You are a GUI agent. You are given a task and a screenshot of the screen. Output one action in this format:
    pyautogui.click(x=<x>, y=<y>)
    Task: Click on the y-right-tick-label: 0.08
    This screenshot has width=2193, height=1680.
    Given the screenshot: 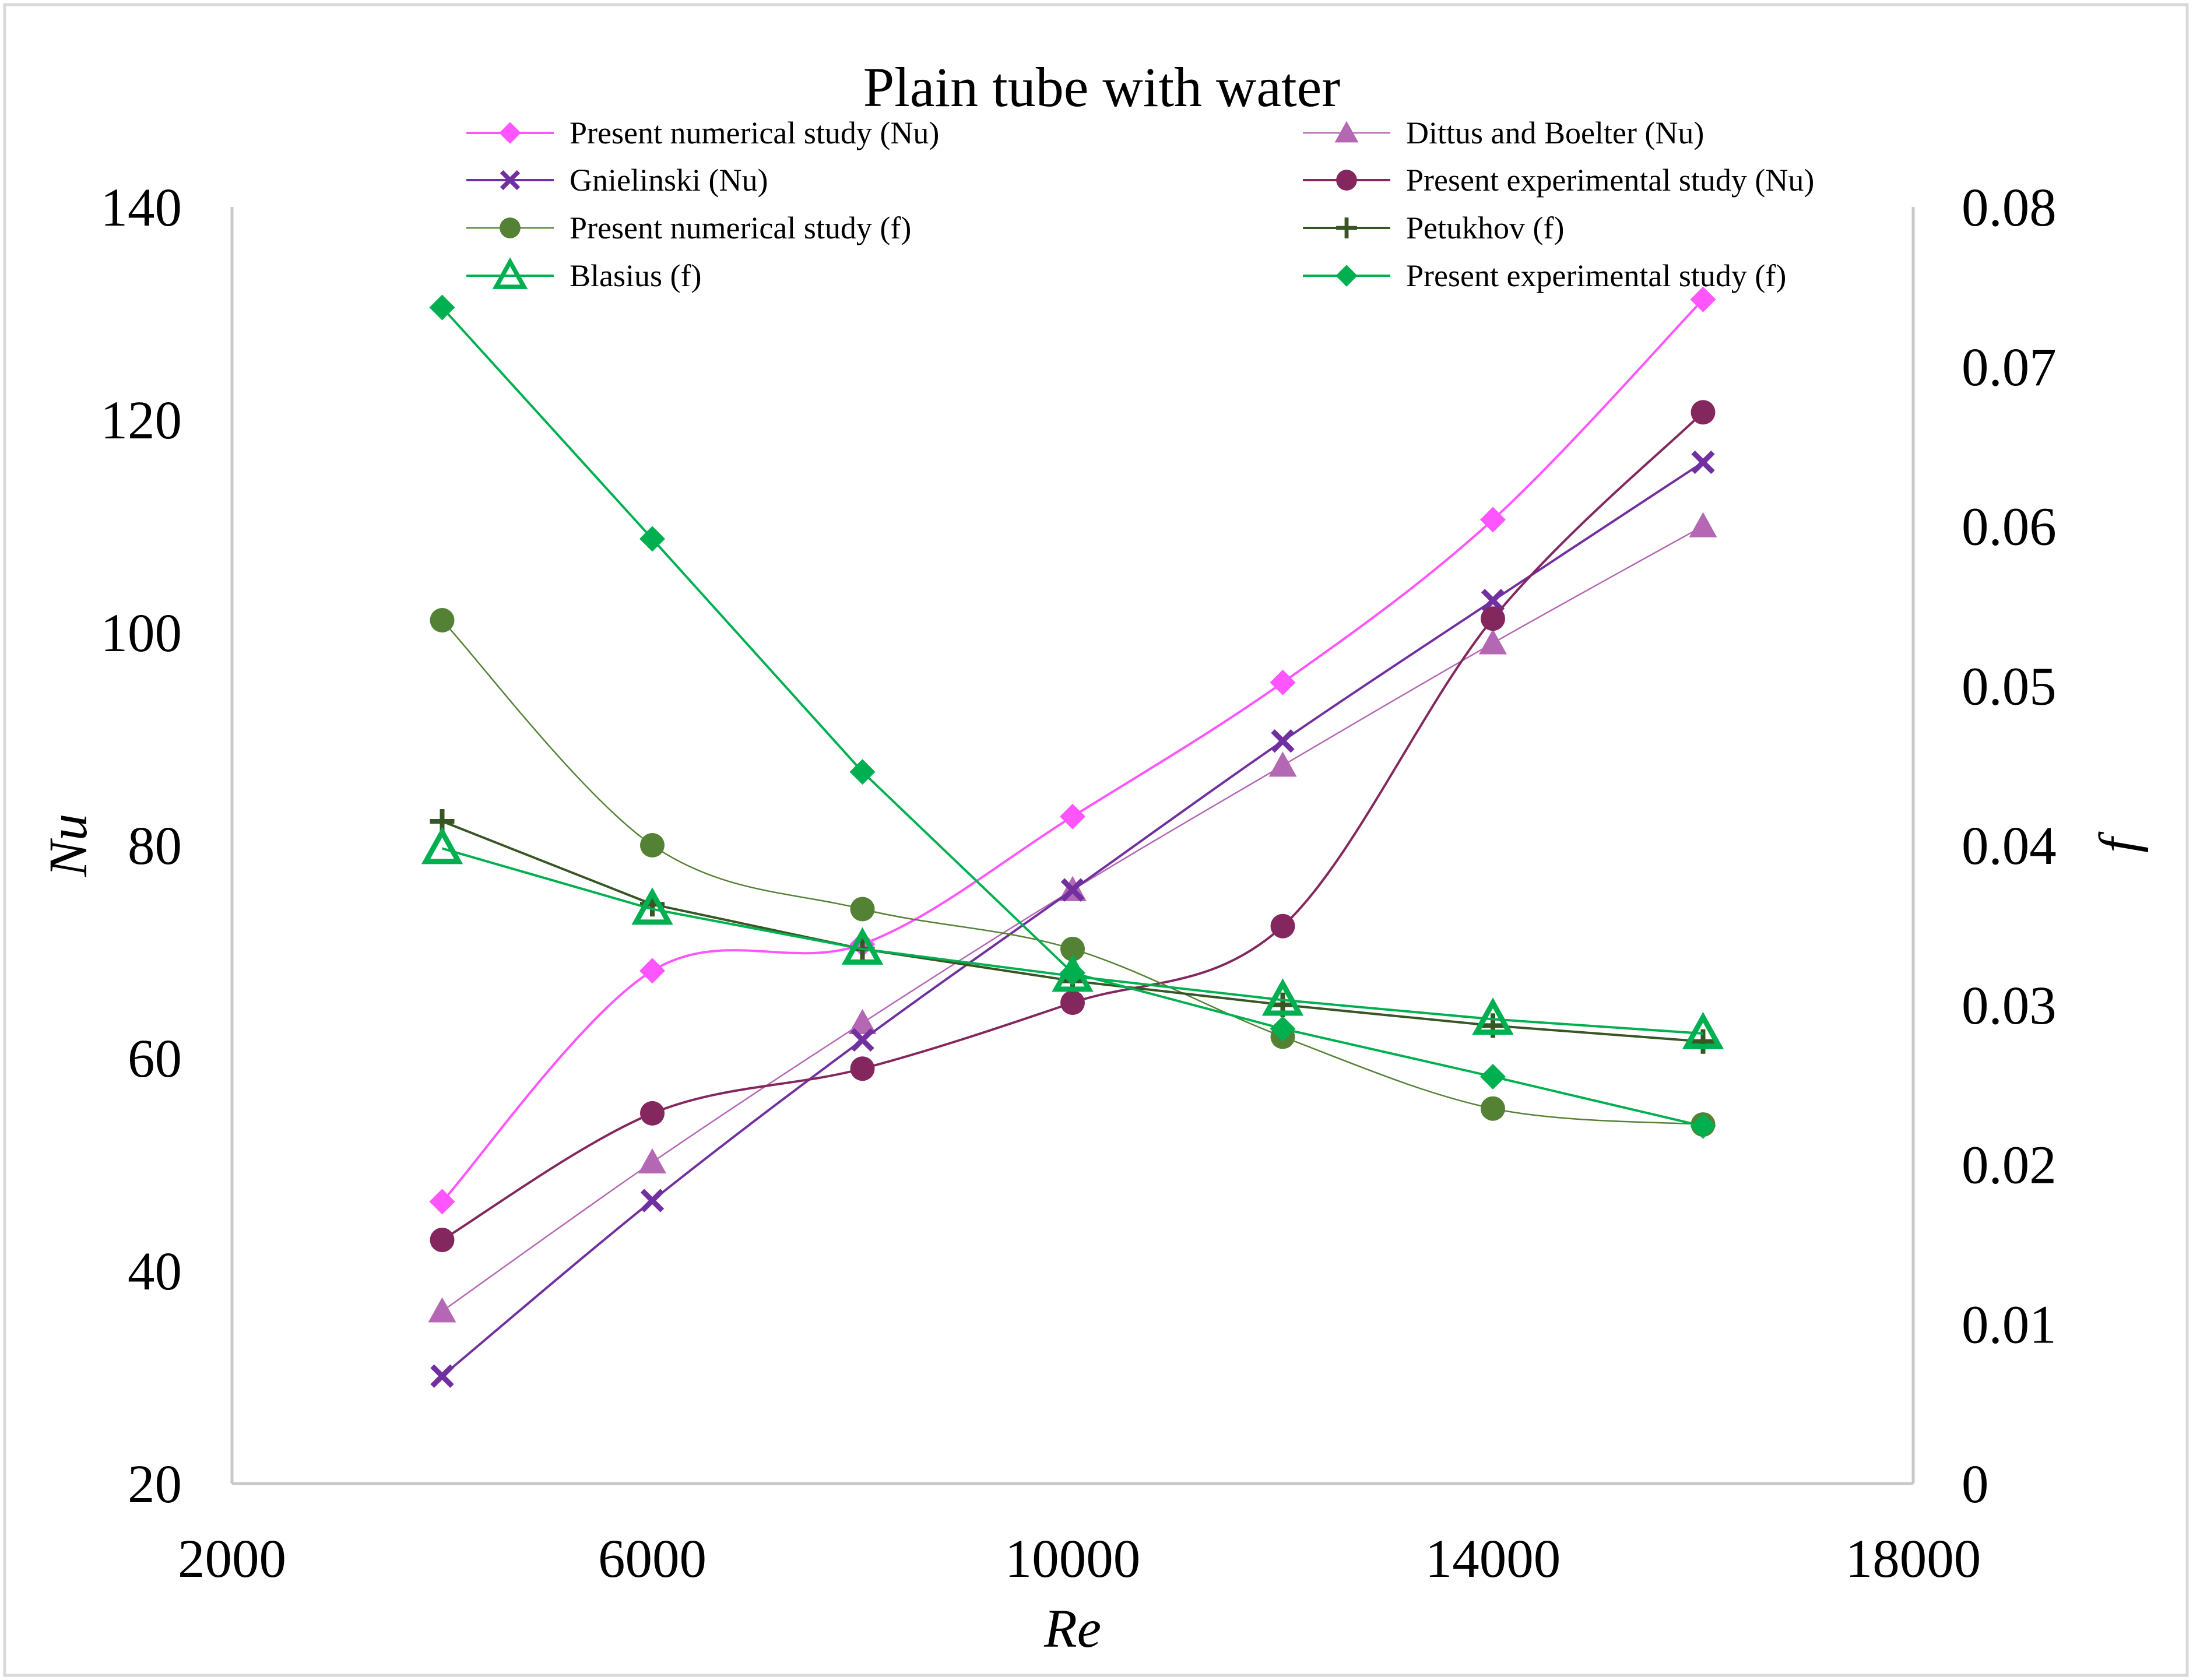 What is the action you would take?
    pyautogui.click(x=2010, y=208)
    